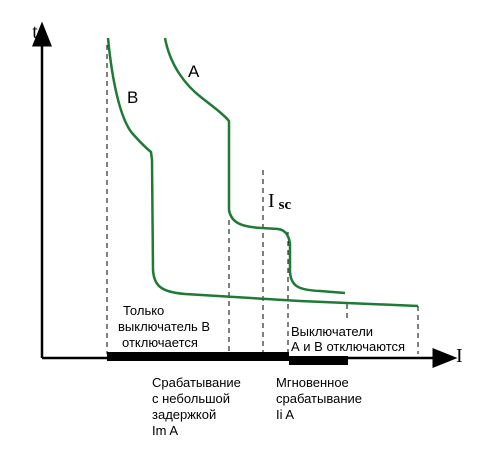  Describe the element at coordinates (132, 97) in the screenshot. I see `curve-b-label: B` at that location.